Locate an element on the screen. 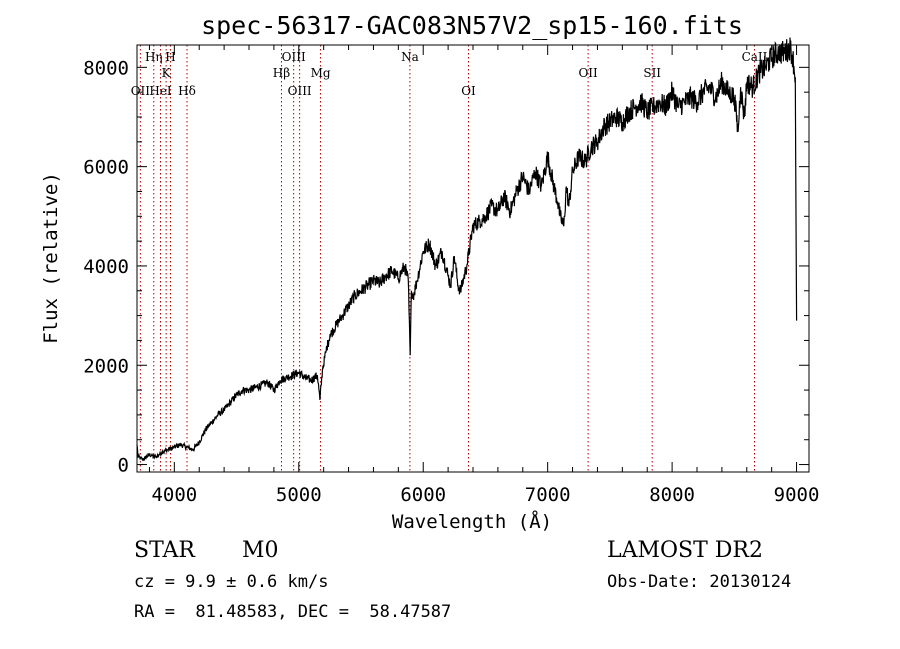 The image size is (900, 649). y-tick-label: 0 is located at coordinates (123, 466).